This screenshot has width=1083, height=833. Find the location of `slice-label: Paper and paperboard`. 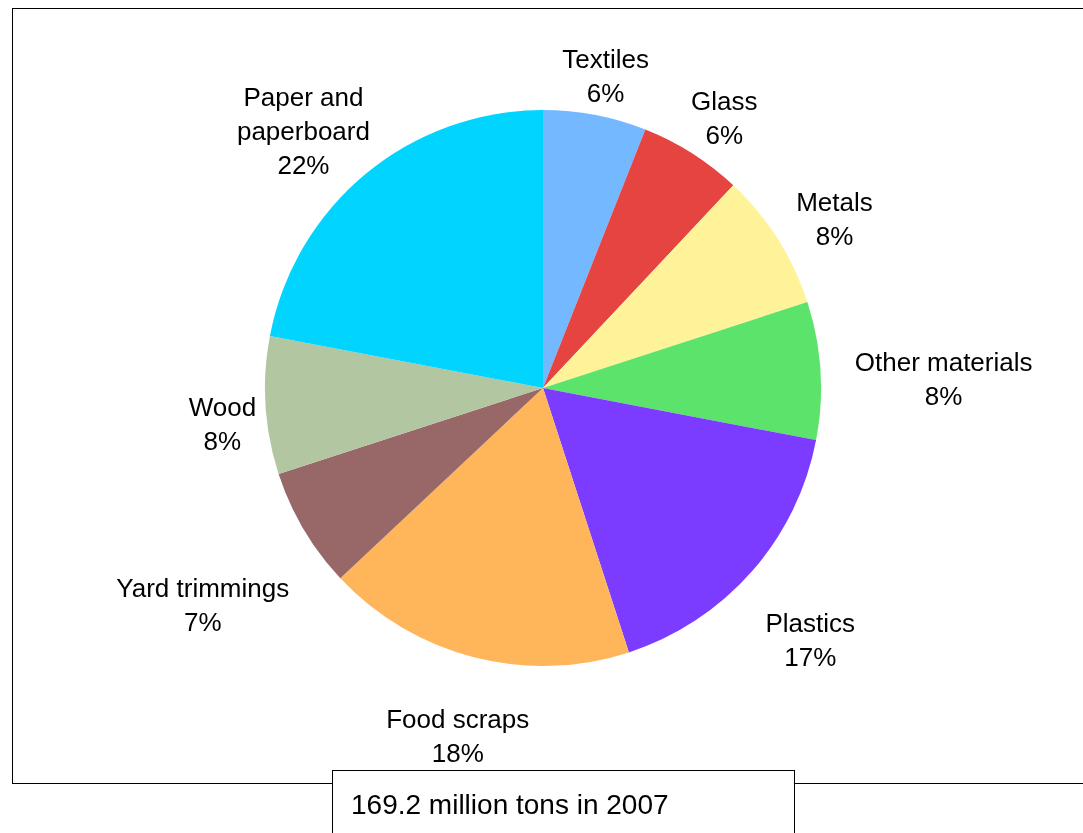

slice-label: Paper and paperboard is located at coordinates (303, 114).